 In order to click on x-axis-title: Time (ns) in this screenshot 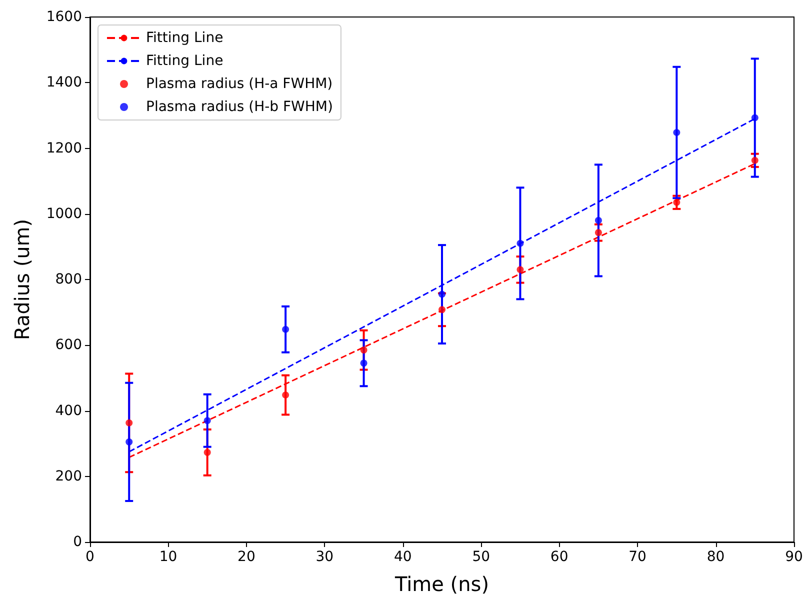, I will do `click(442, 584)`.